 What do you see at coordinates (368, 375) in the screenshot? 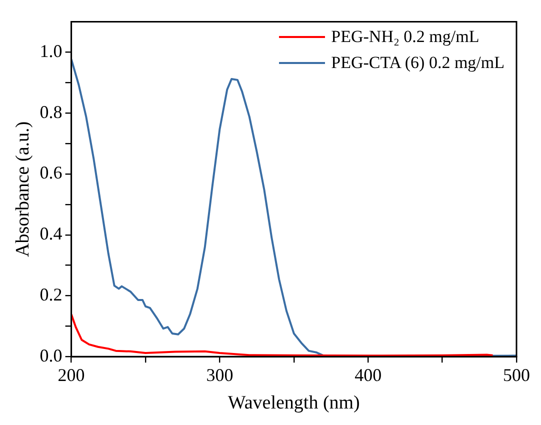
I see `x-tick-label: 400` at bounding box center [368, 375].